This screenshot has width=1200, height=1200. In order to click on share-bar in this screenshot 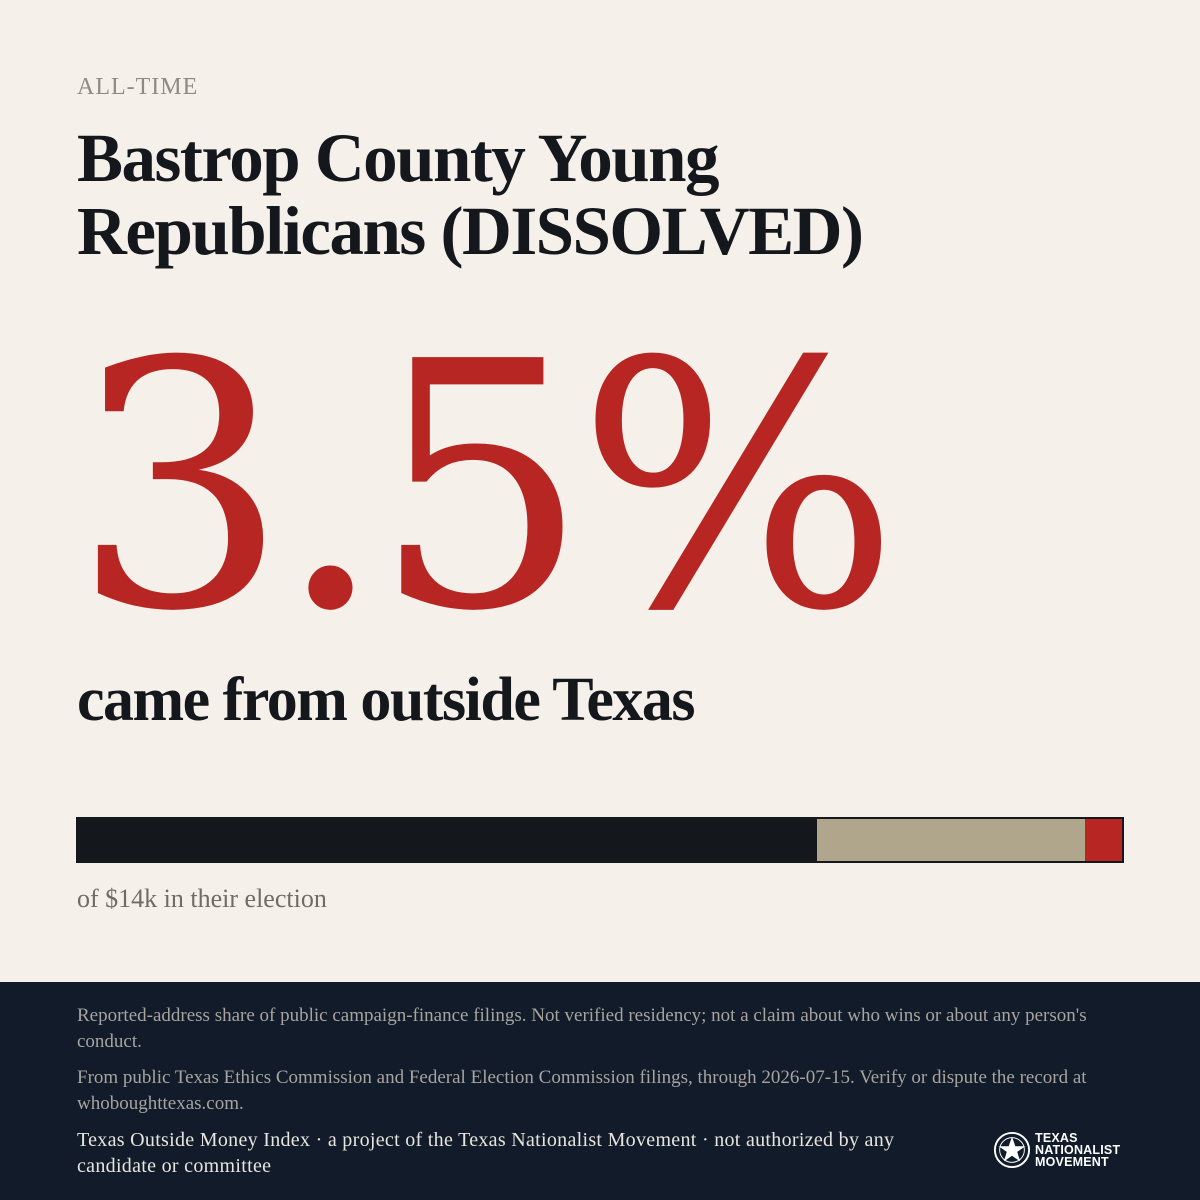, I will do `click(600, 840)`.